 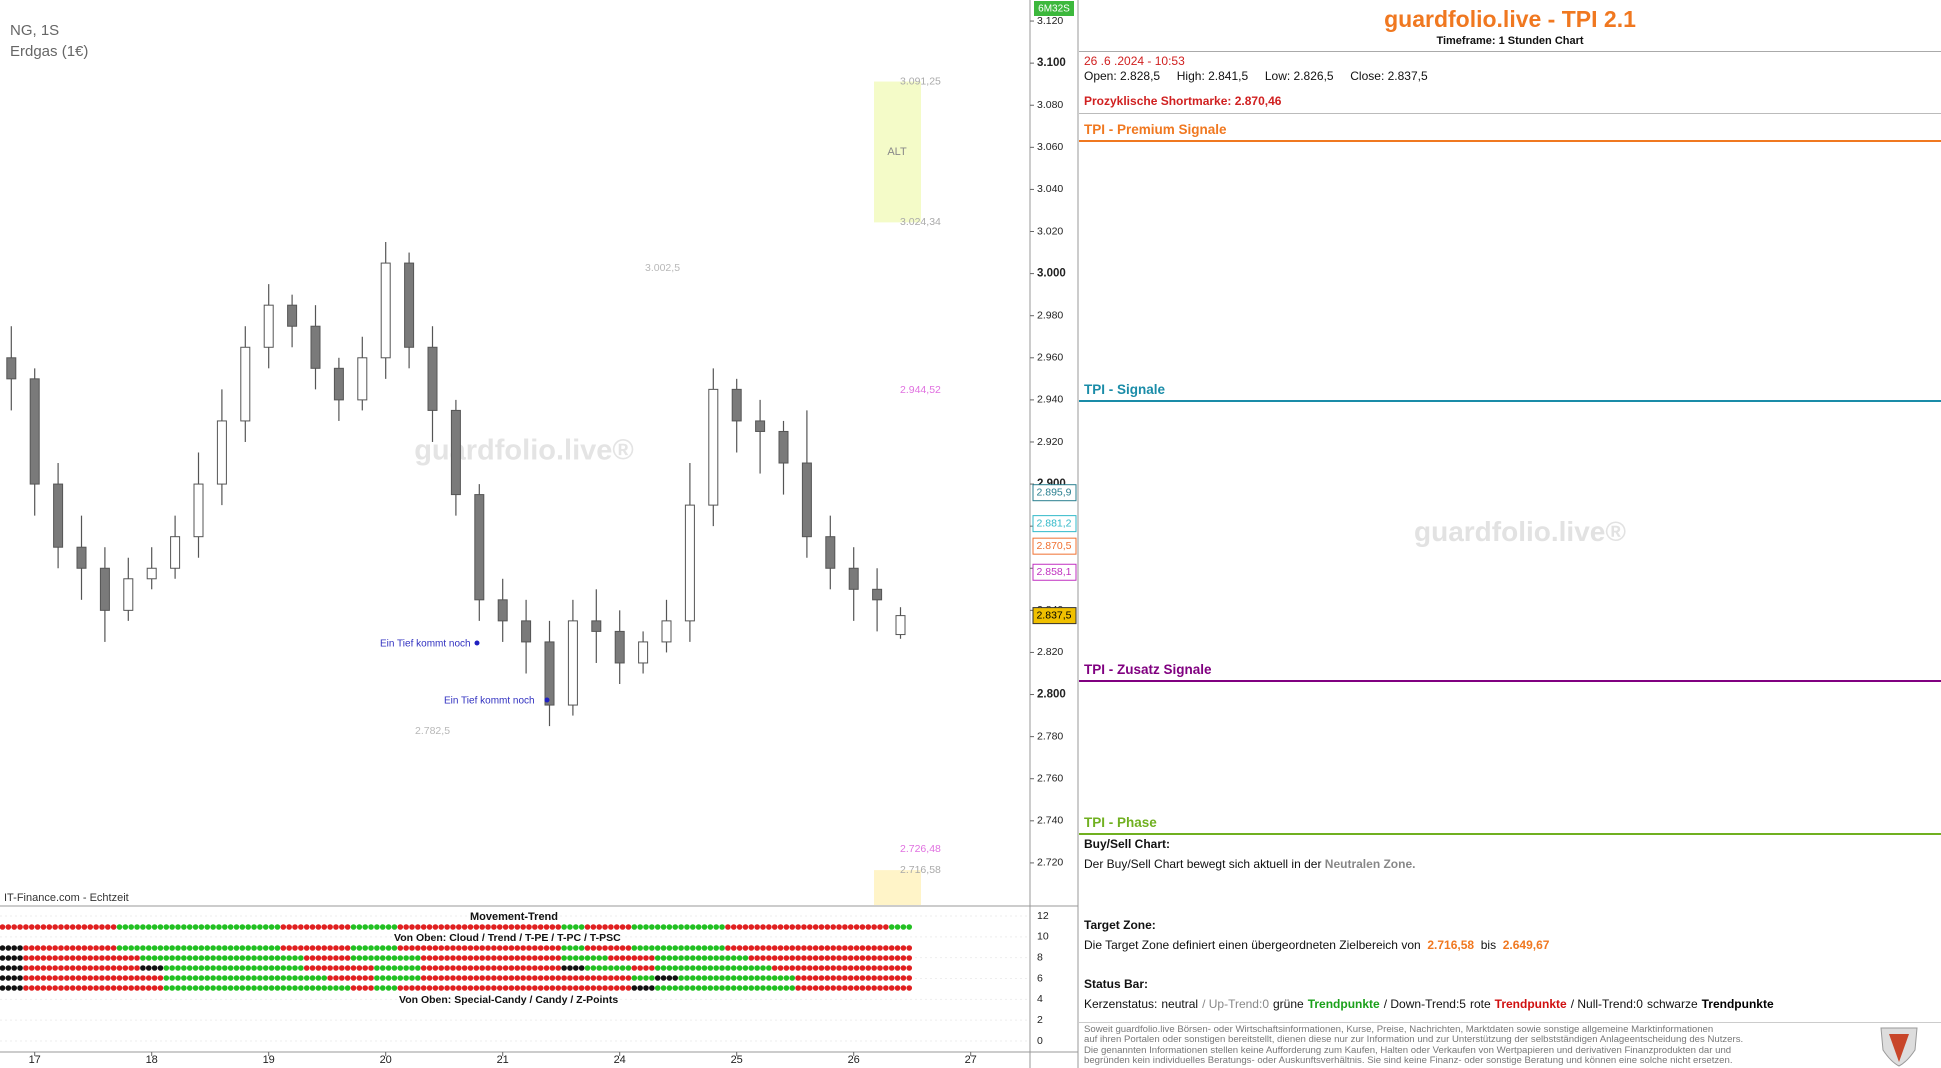 What do you see at coordinates (1053, 615) in the screenshot?
I see `price-marker-label: 2.837,5` at bounding box center [1053, 615].